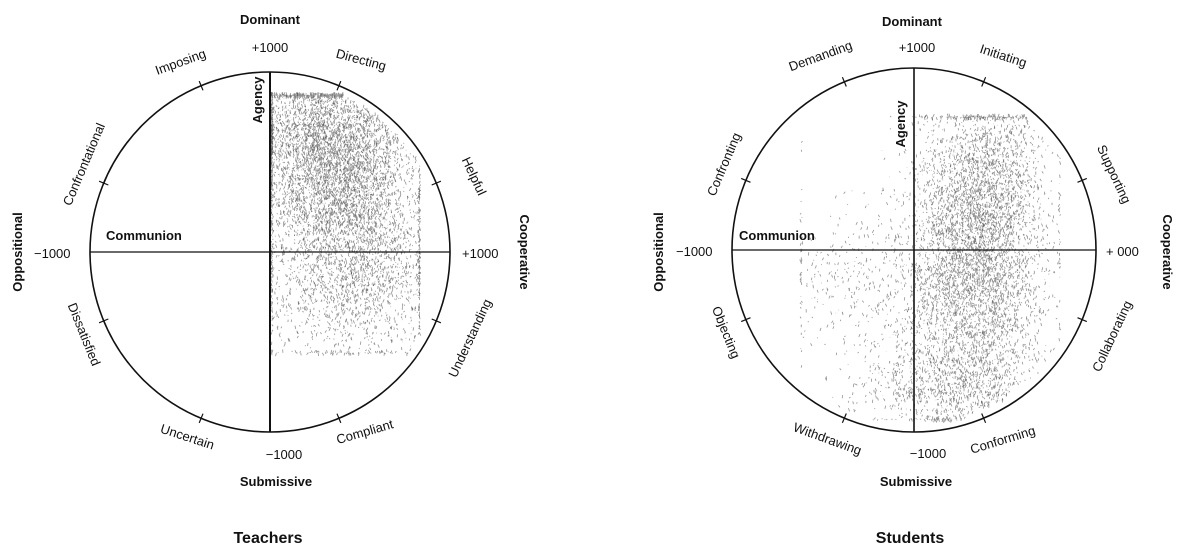  Describe the element at coordinates (469, 338) in the screenshot. I see `teachers-octant-understanding: Understanding` at that location.